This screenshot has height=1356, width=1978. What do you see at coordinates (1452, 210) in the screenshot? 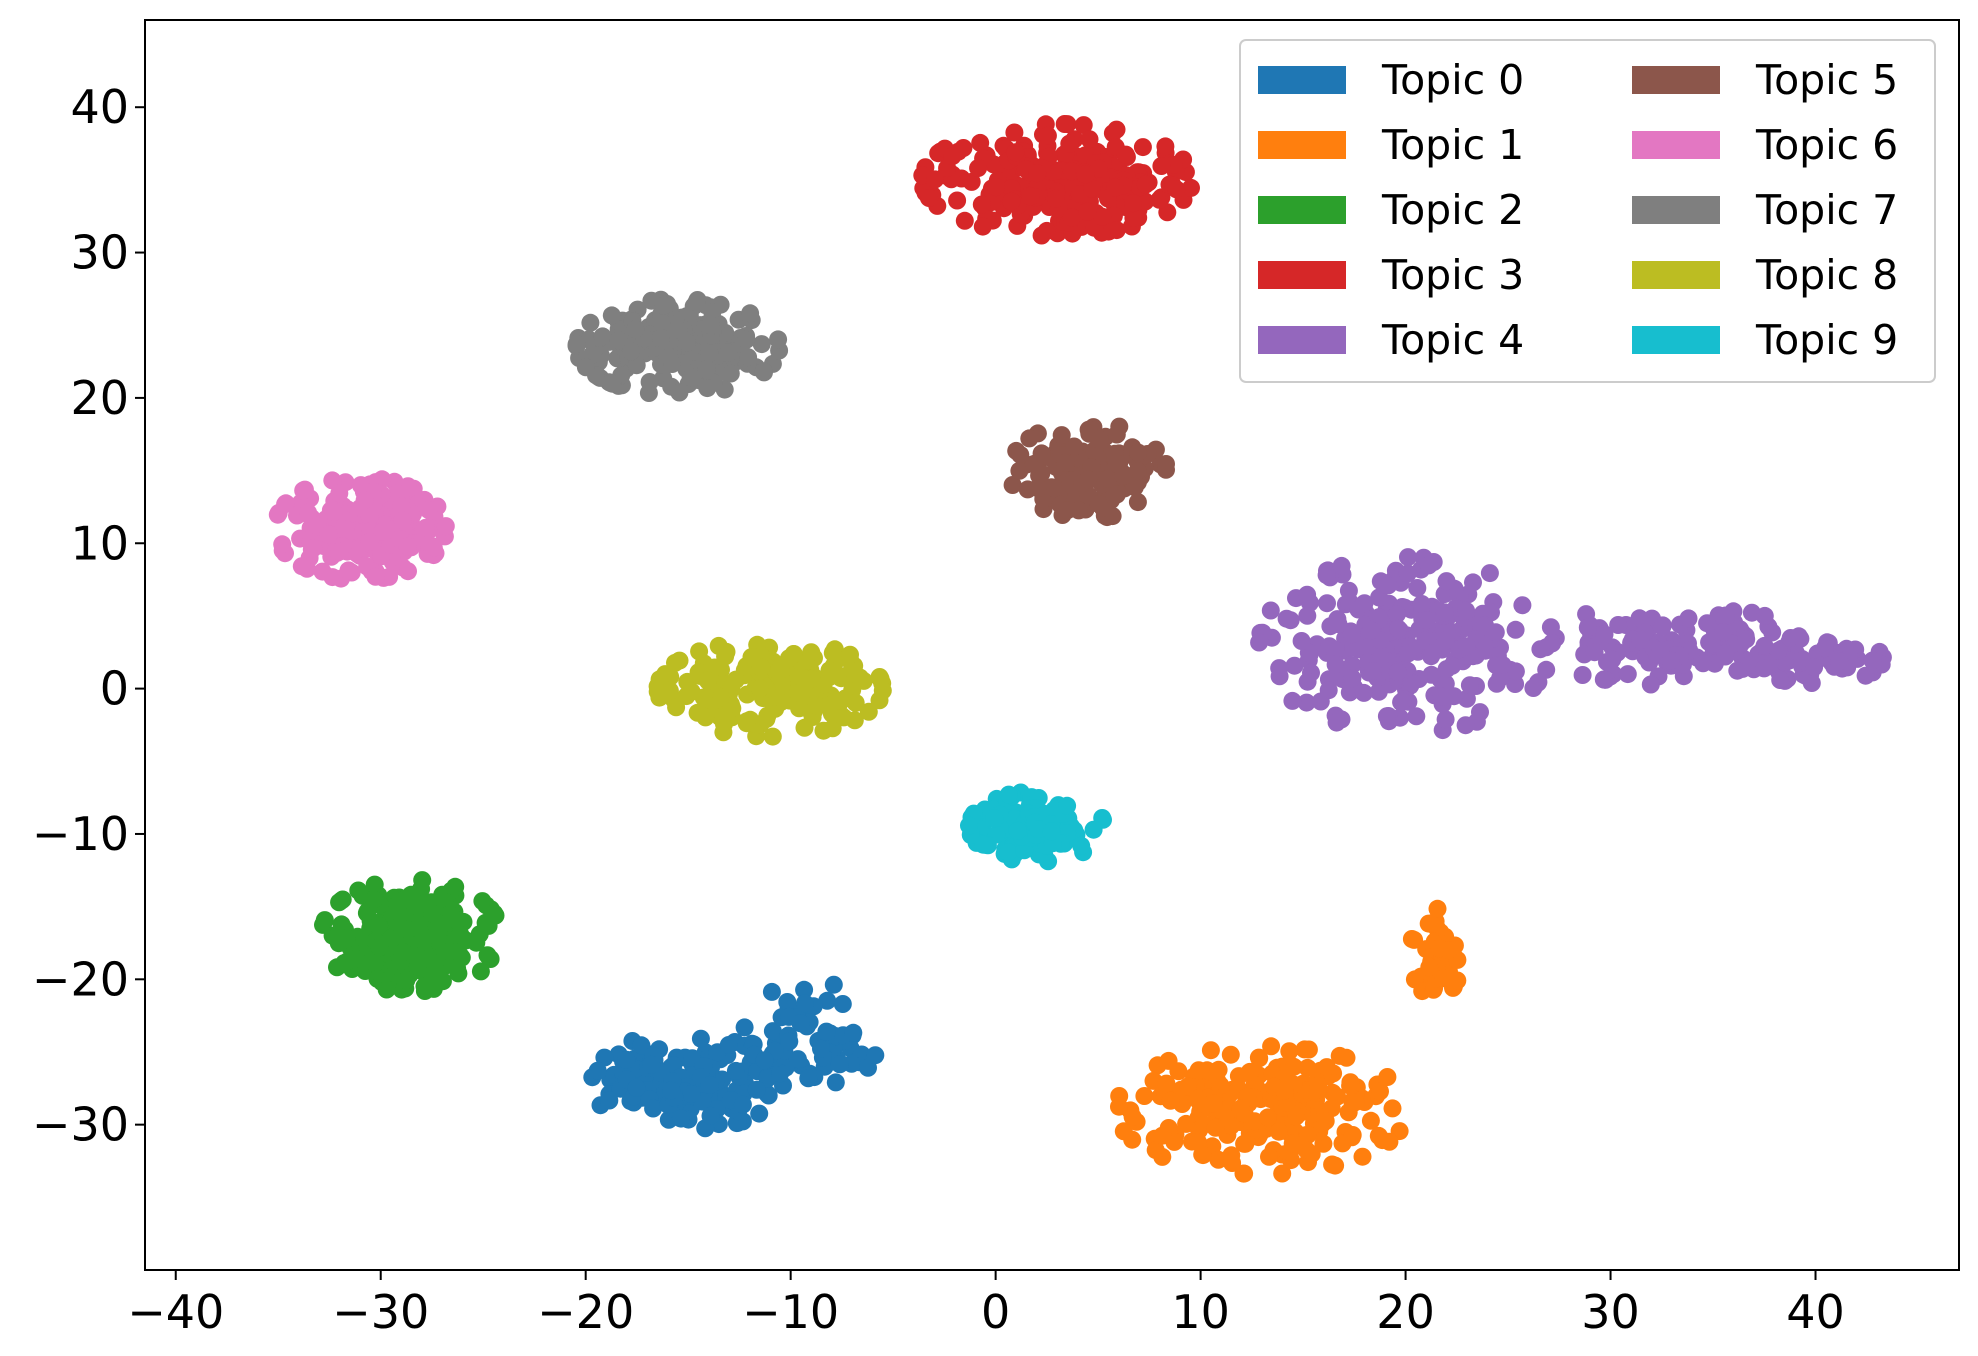
I see `legend-label: Topic 2` at bounding box center [1452, 210].